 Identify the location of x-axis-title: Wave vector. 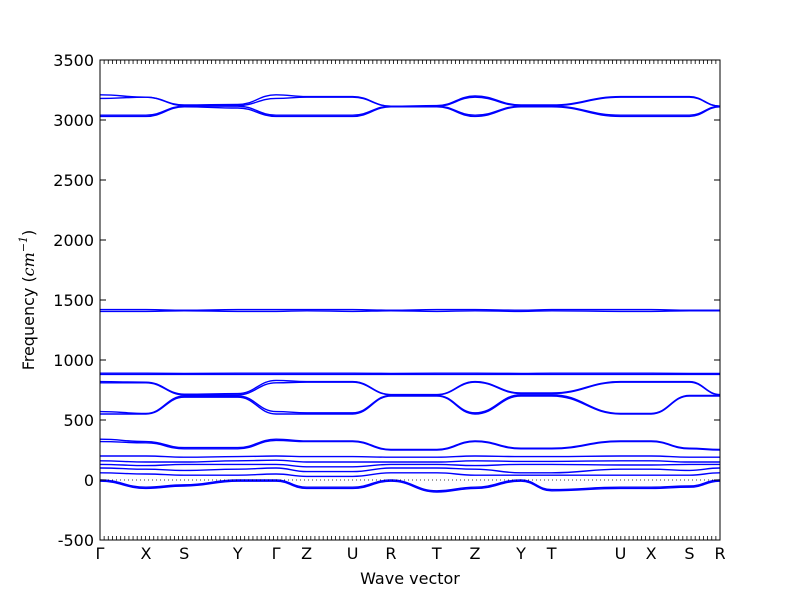
(410, 578).